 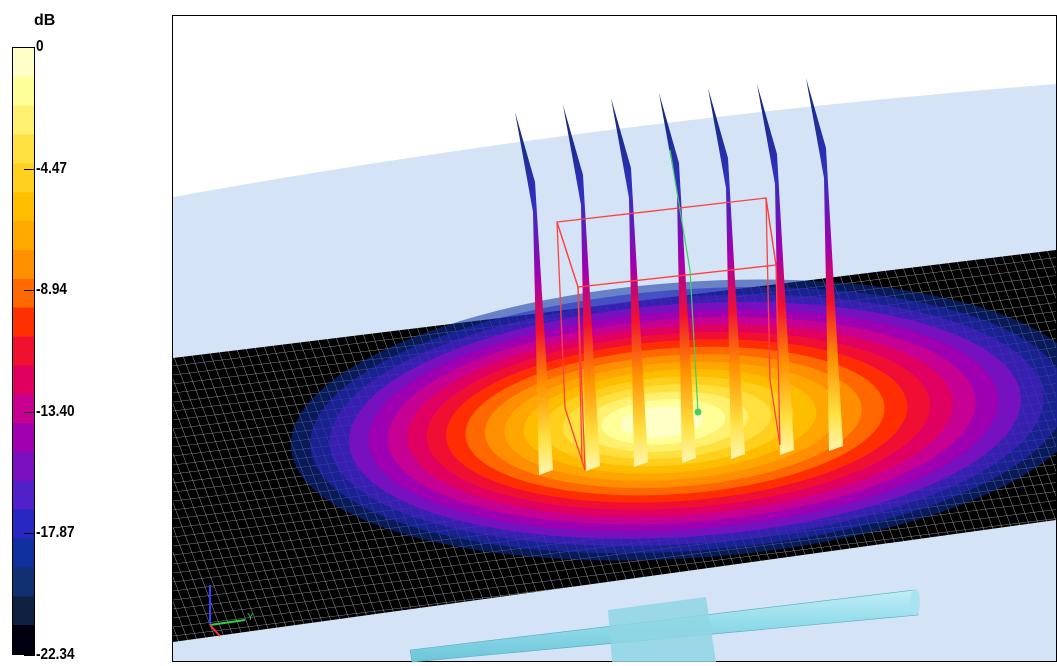 I want to click on axes-icon: Y, so click(x=231, y=611).